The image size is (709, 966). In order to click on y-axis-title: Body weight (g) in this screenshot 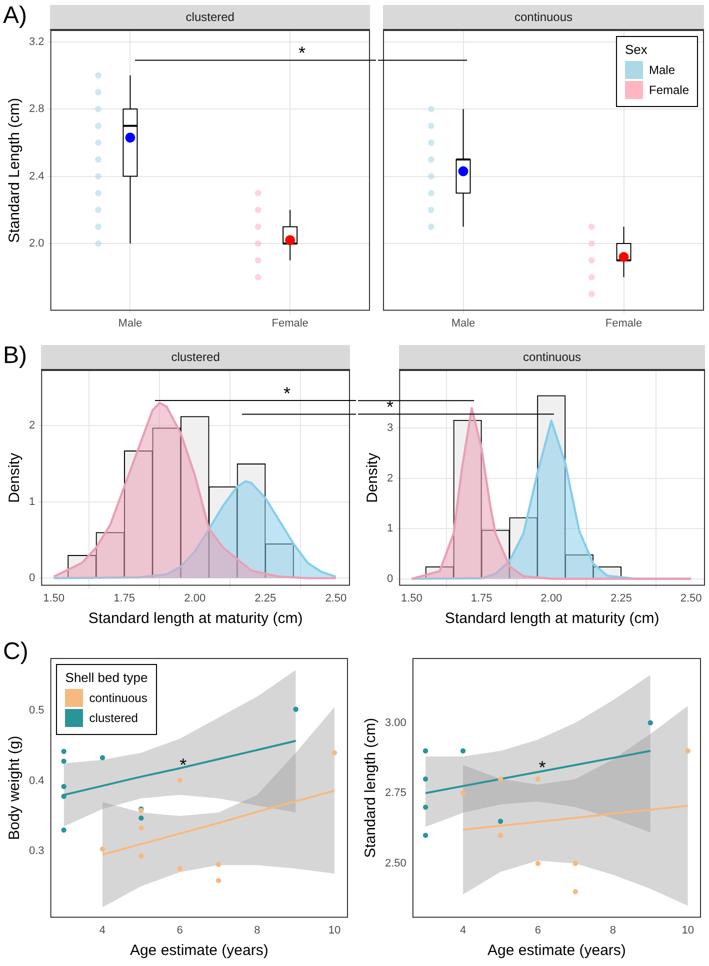, I will do `click(15, 788)`.